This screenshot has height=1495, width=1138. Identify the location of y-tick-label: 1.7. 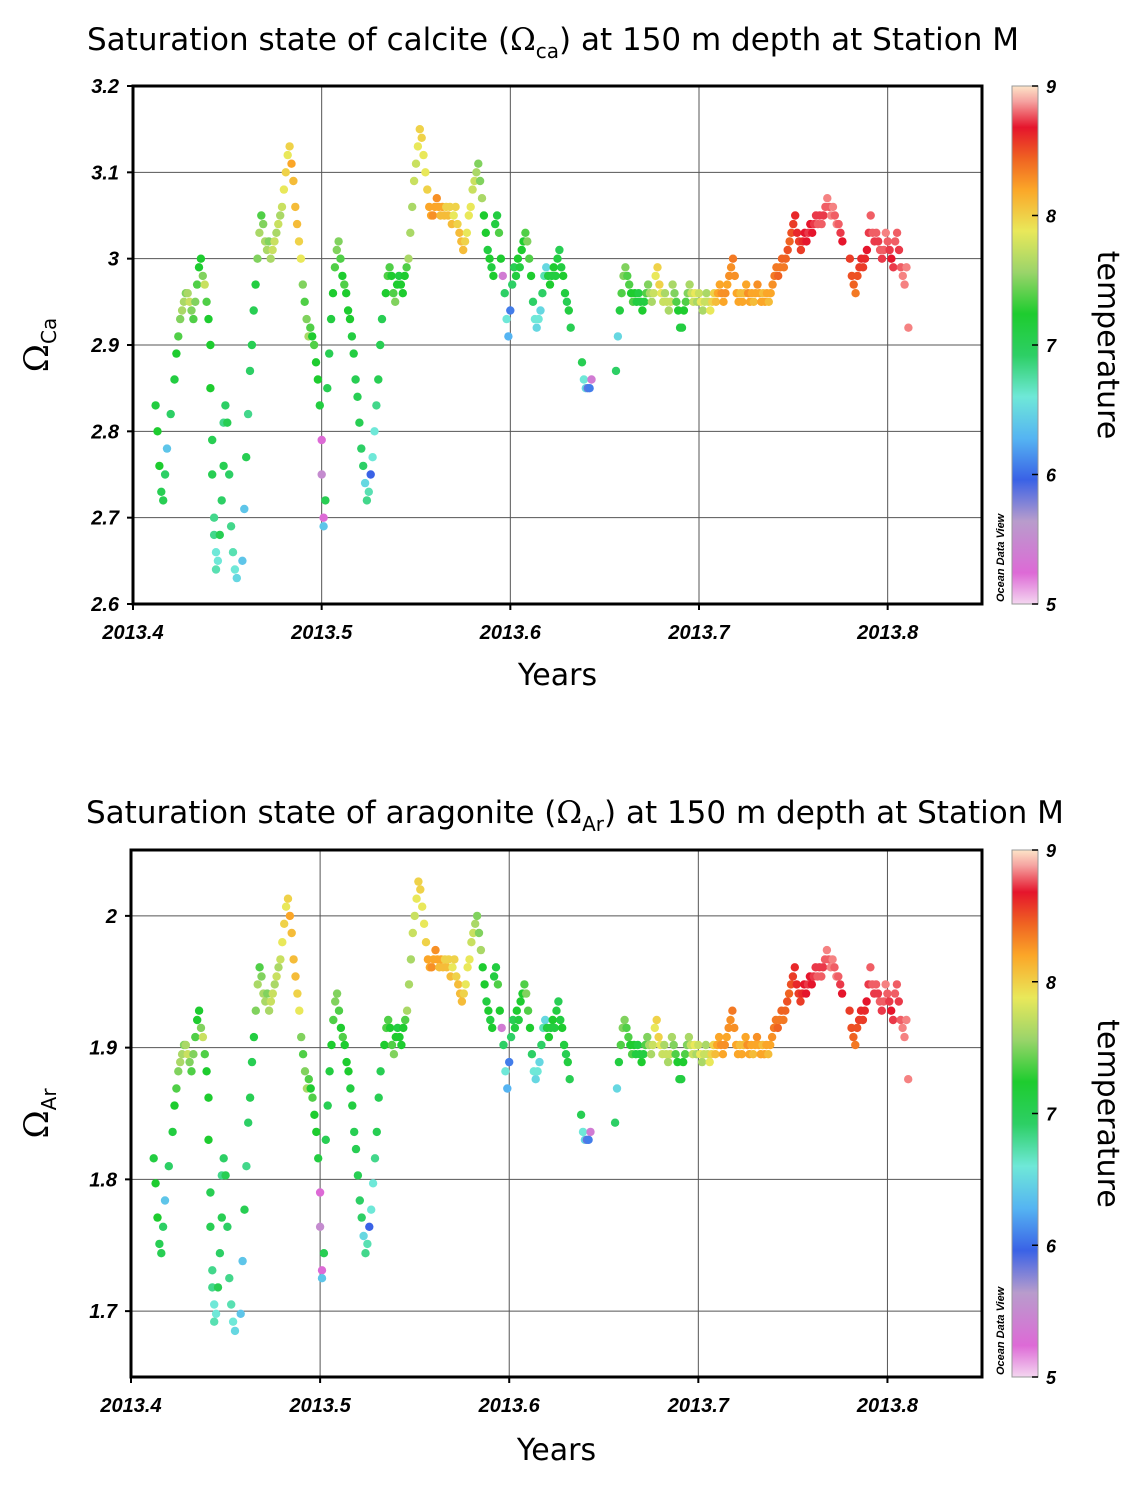
(103, 1312).